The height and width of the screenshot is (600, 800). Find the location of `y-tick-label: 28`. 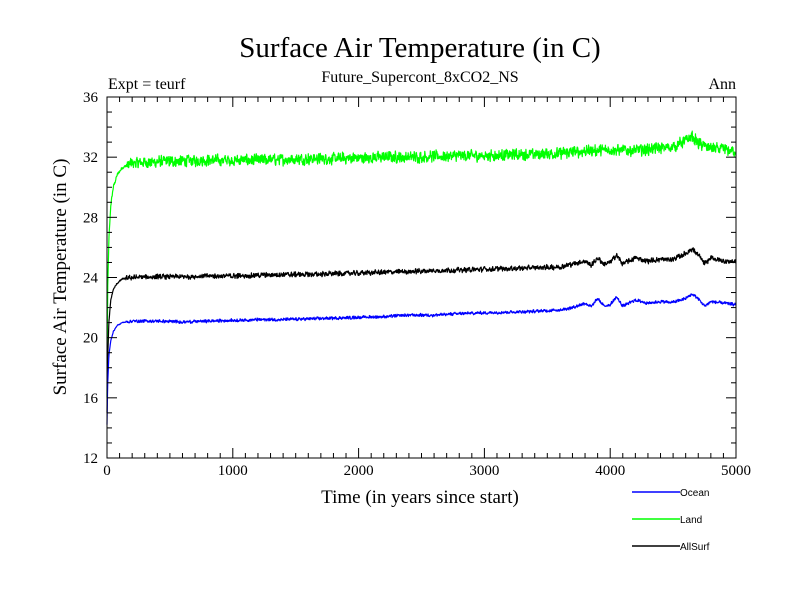

y-tick-label: 28 is located at coordinates (90, 218).